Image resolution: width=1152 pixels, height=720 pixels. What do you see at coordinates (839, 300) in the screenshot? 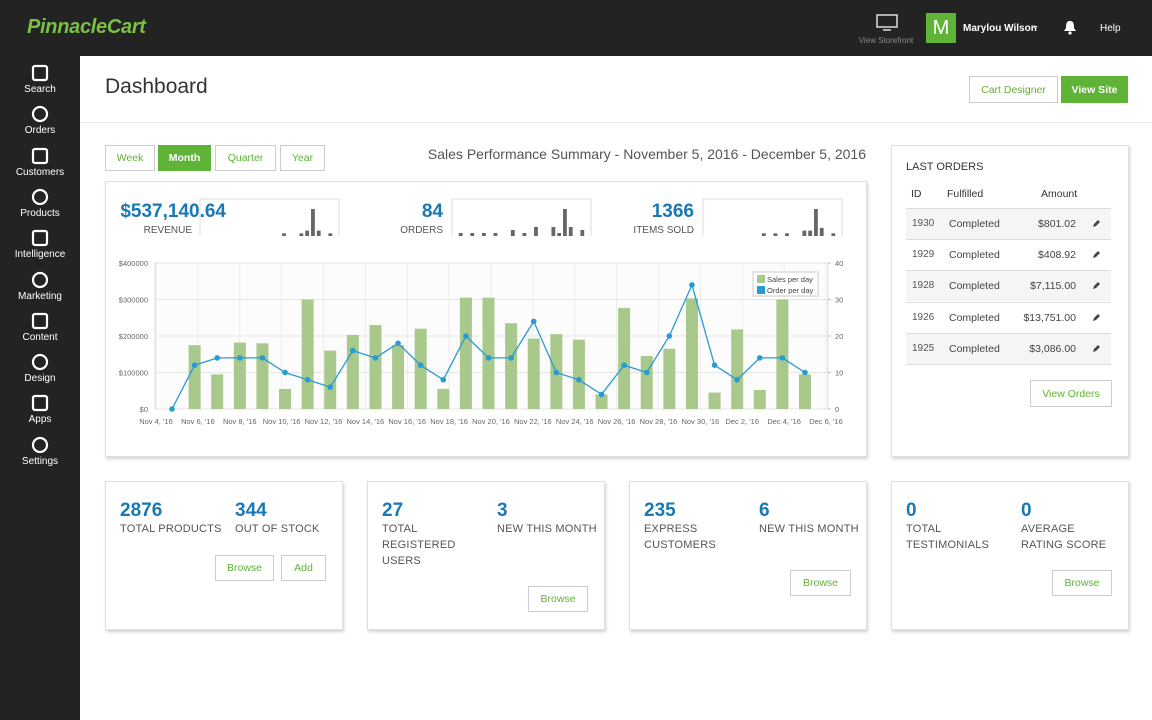
I see `y2-tick-label: 30` at bounding box center [839, 300].